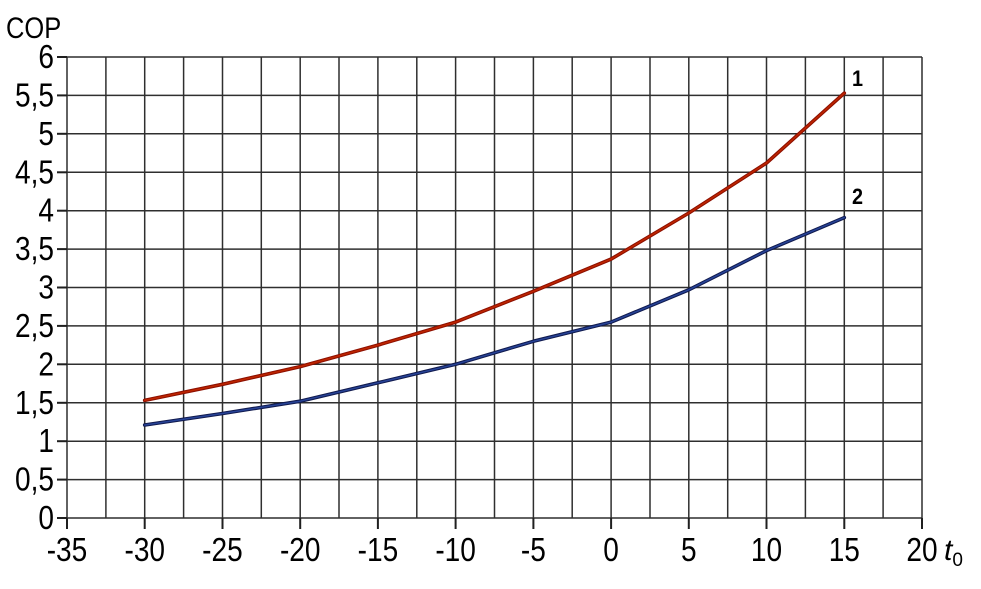 This screenshot has width=981, height=589. I want to click on y-tick-label: 3,5, so click(34, 249).